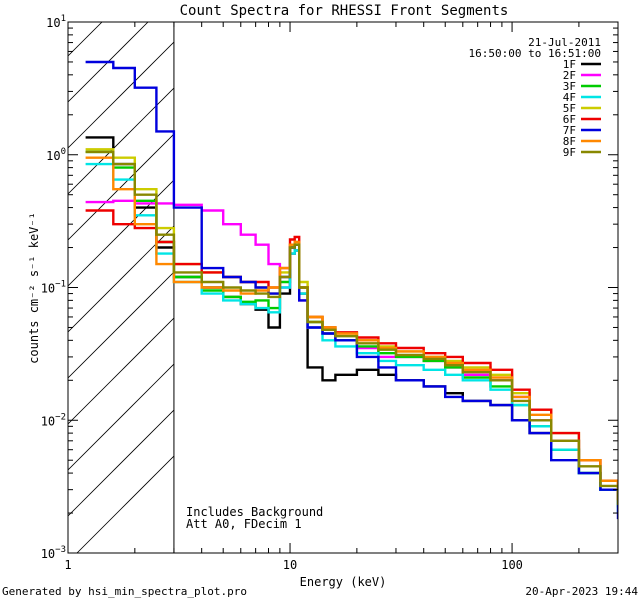 The image size is (640, 600). What do you see at coordinates (569, 86) in the screenshot?
I see `legend-label-3F: 3F` at bounding box center [569, 86].